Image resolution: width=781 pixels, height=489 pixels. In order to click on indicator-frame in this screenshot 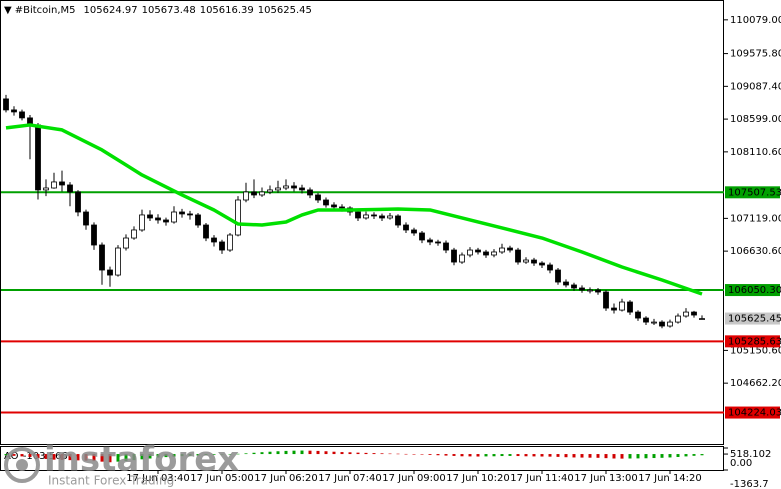, I will do `click(362, 458)`.